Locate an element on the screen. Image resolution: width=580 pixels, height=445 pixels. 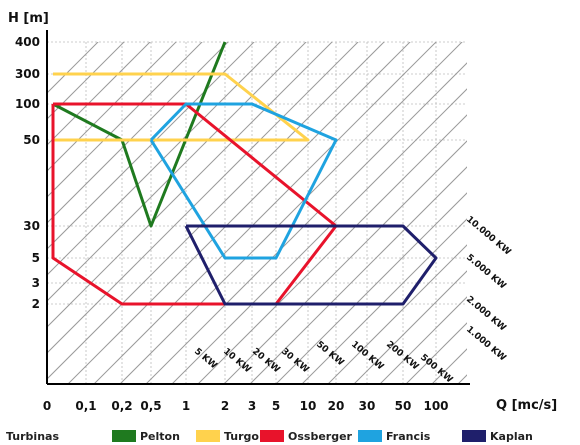
series-pelton is located at coordinates (139, 134).